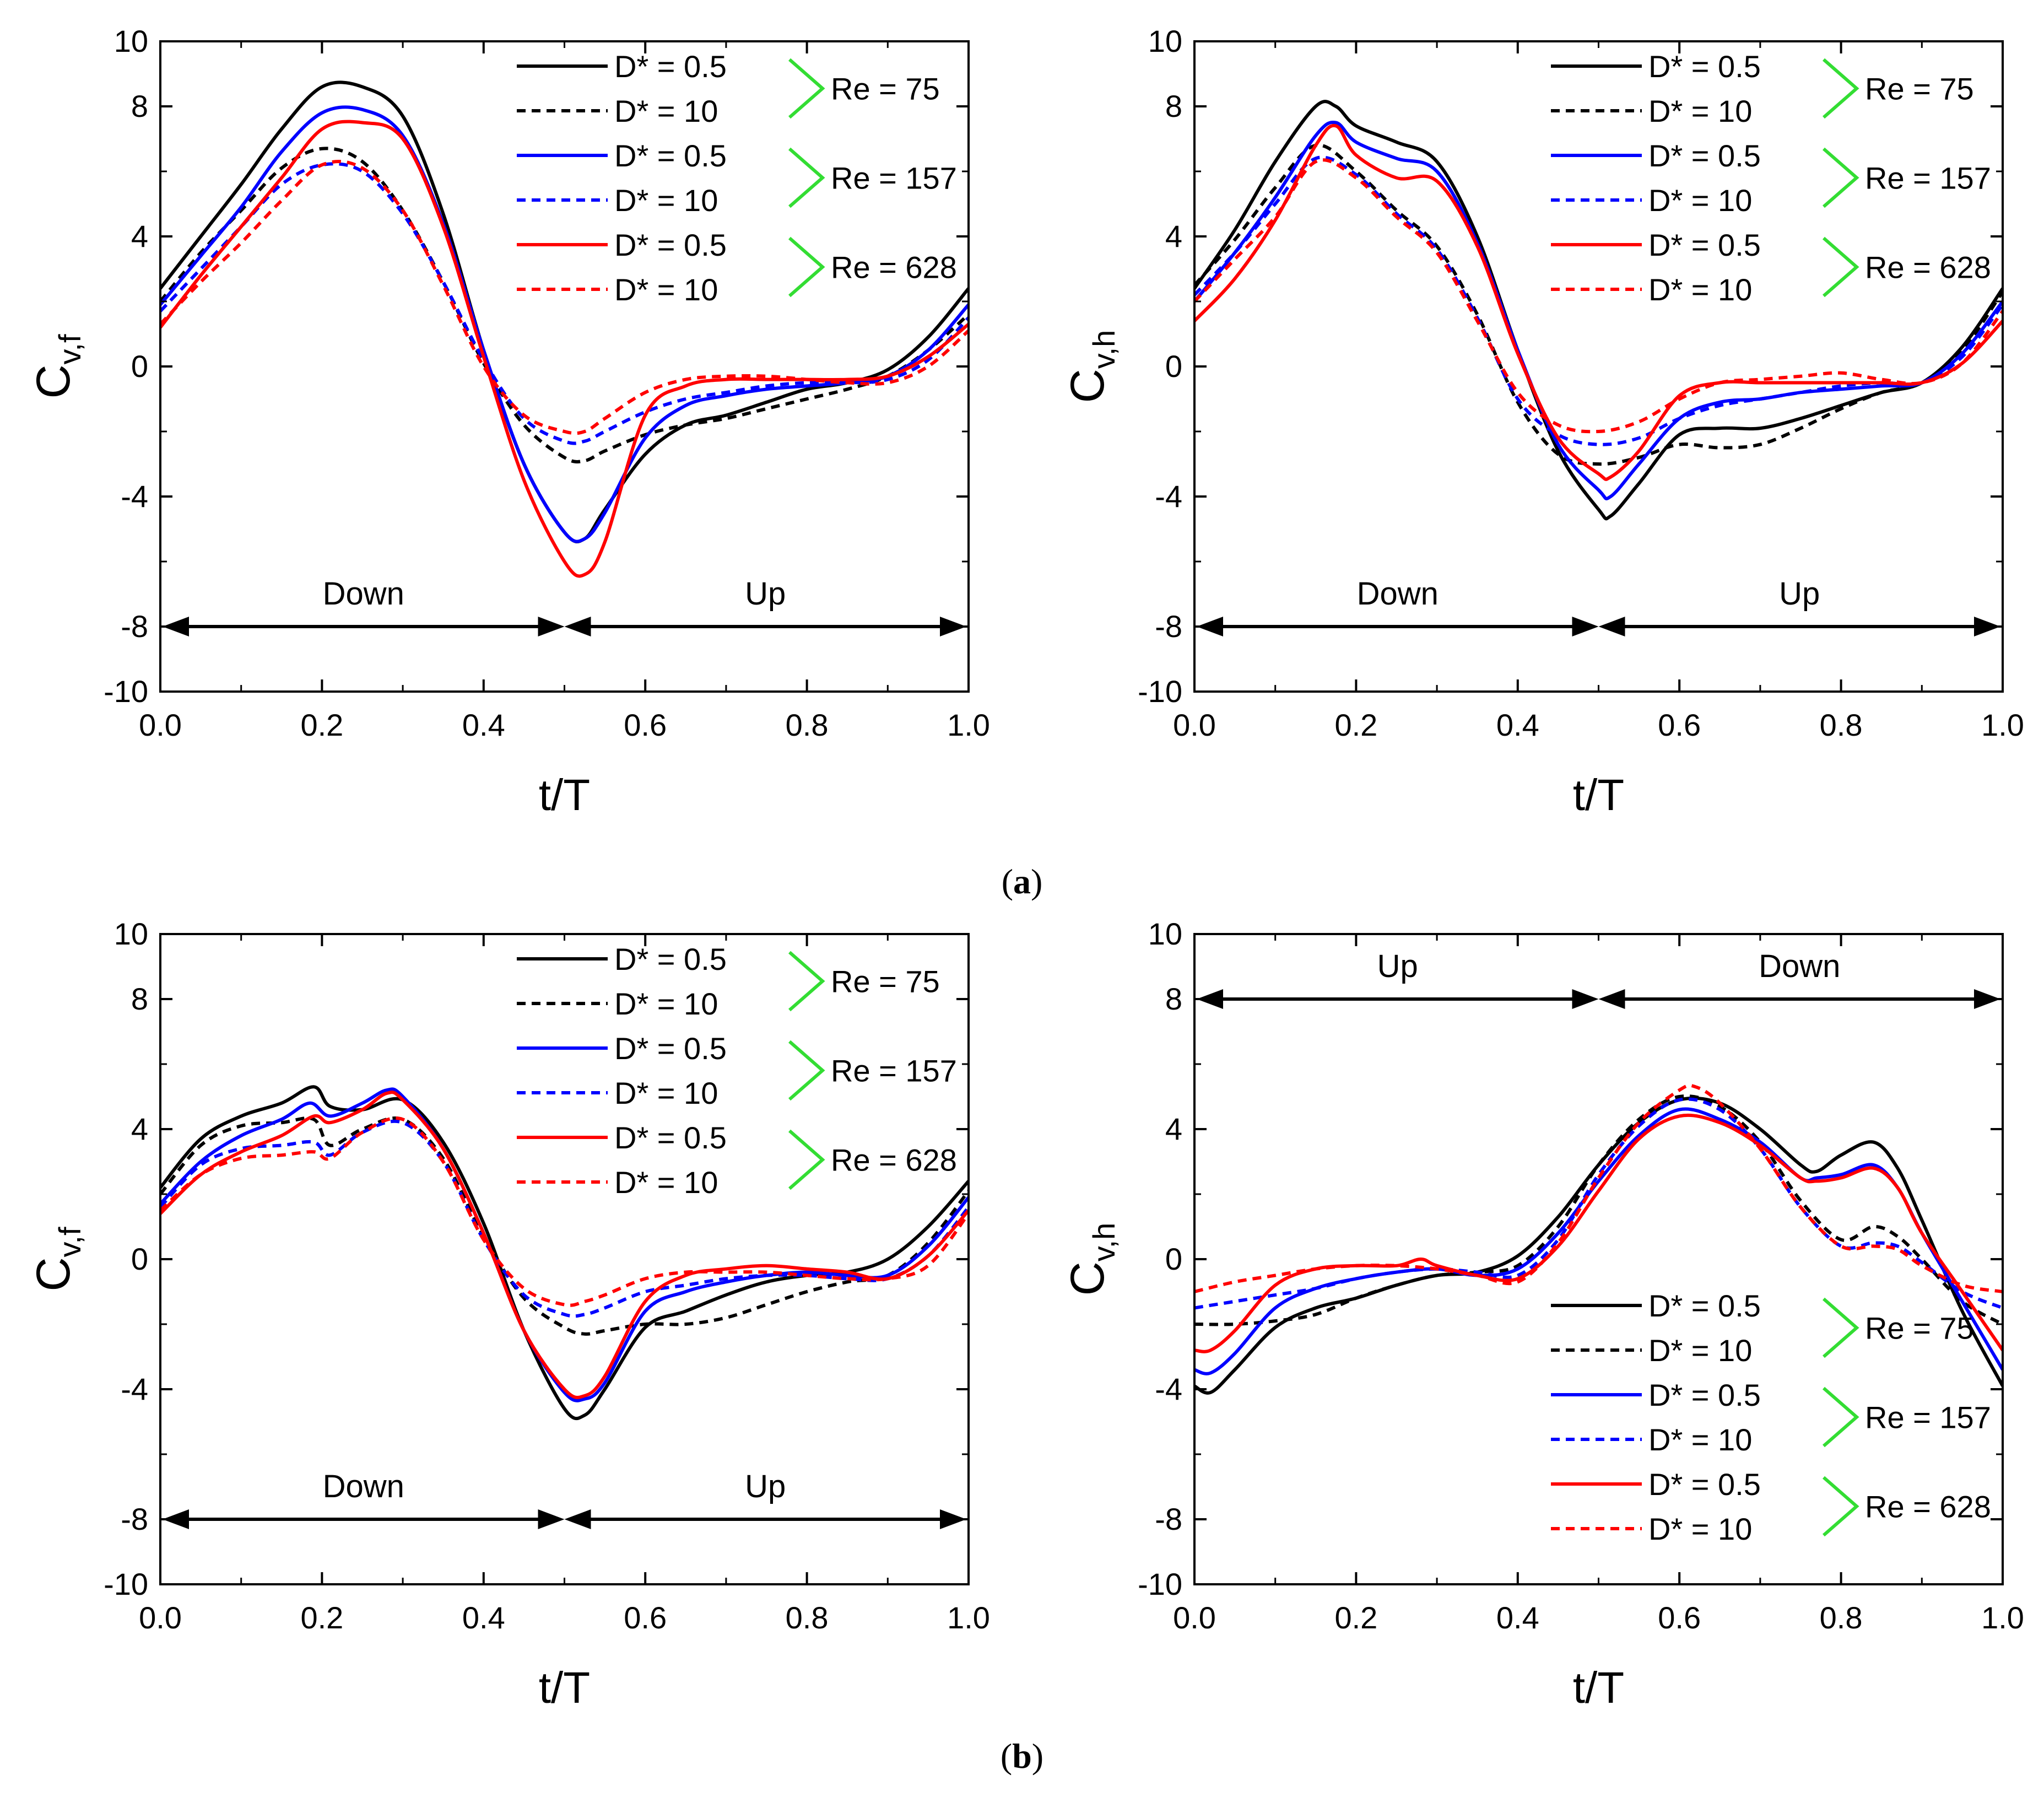 The width and height of the screenshot is (2044, 1797). What do you see at coordinates (1928, 1507) in the screenshot?
I see `legend-group-label-3: Re = 628` at bounding box center [1928, 1507].